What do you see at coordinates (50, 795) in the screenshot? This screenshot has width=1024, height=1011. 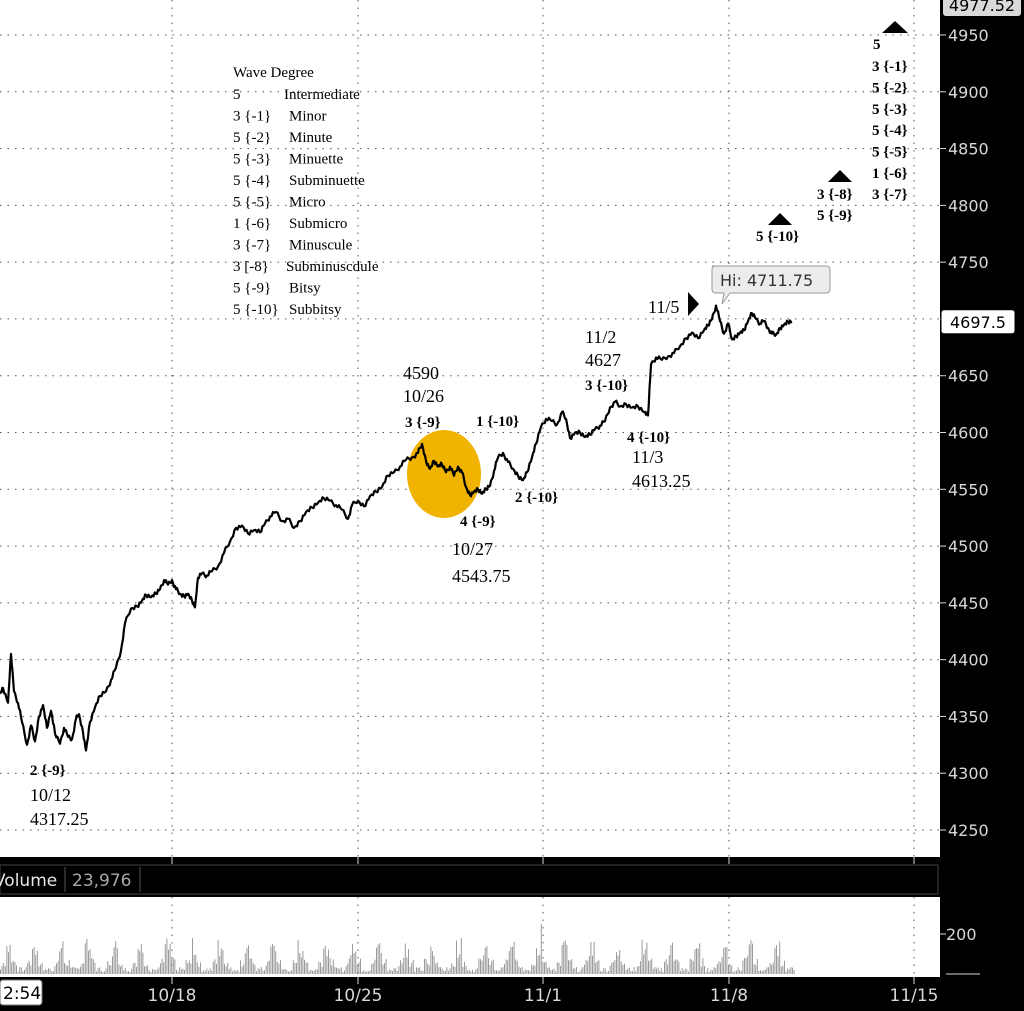 I see `date-10-12-label: 10/12` at bounding box center [50, 795].